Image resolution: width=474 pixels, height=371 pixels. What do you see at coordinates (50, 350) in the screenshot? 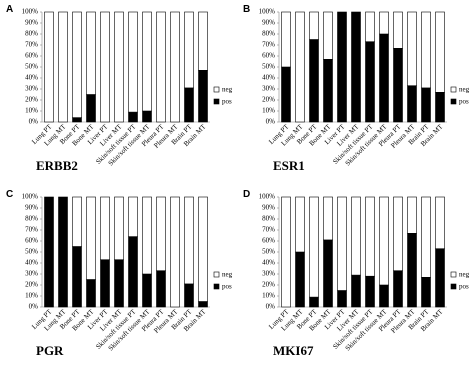
I see `chart-title: PGR` at bounding box center [50, 350].